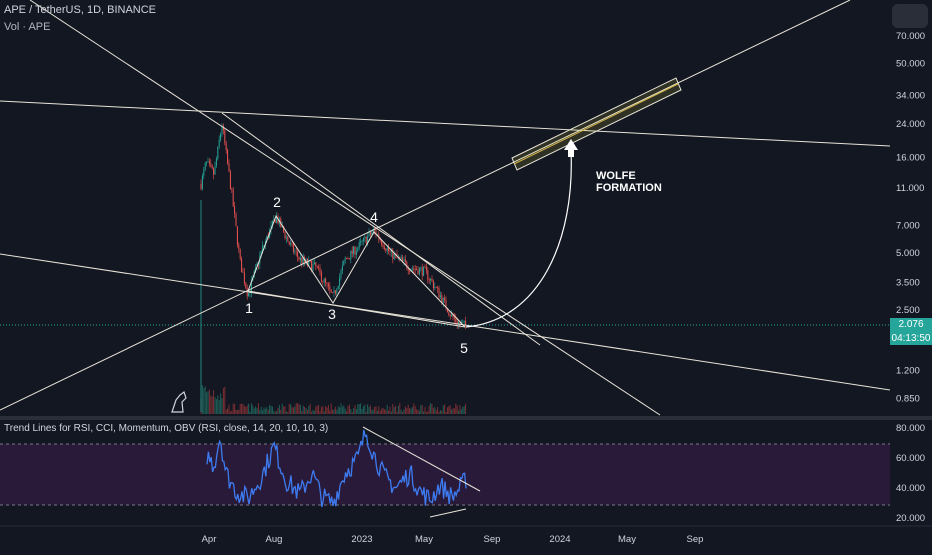 This screenshot has height=555, width=932. I want to click on wave-label-4: 4, so click(374, 217).